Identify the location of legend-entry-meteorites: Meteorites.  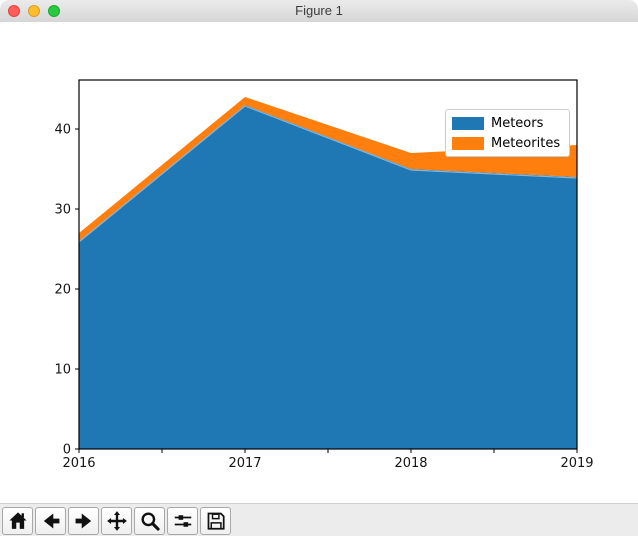
(506, 143).